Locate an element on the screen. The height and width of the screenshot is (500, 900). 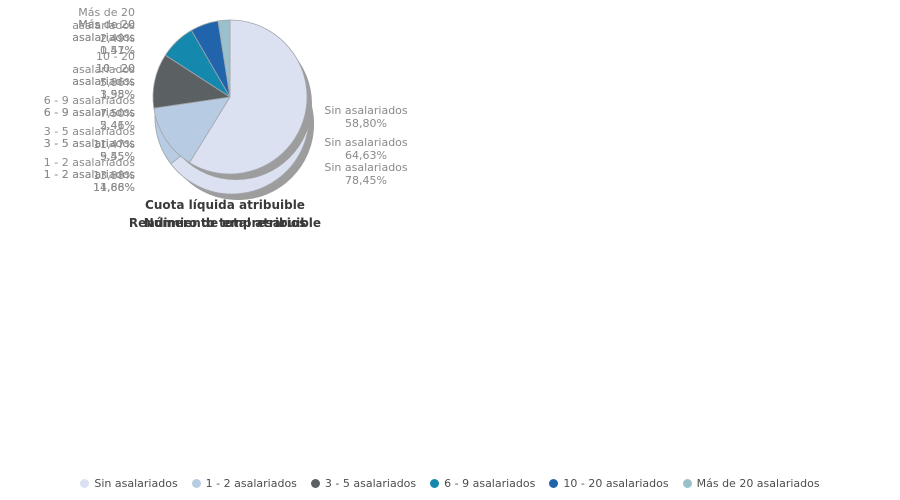
slice-label-line: 9,55% is located at coordinates (117, 156).